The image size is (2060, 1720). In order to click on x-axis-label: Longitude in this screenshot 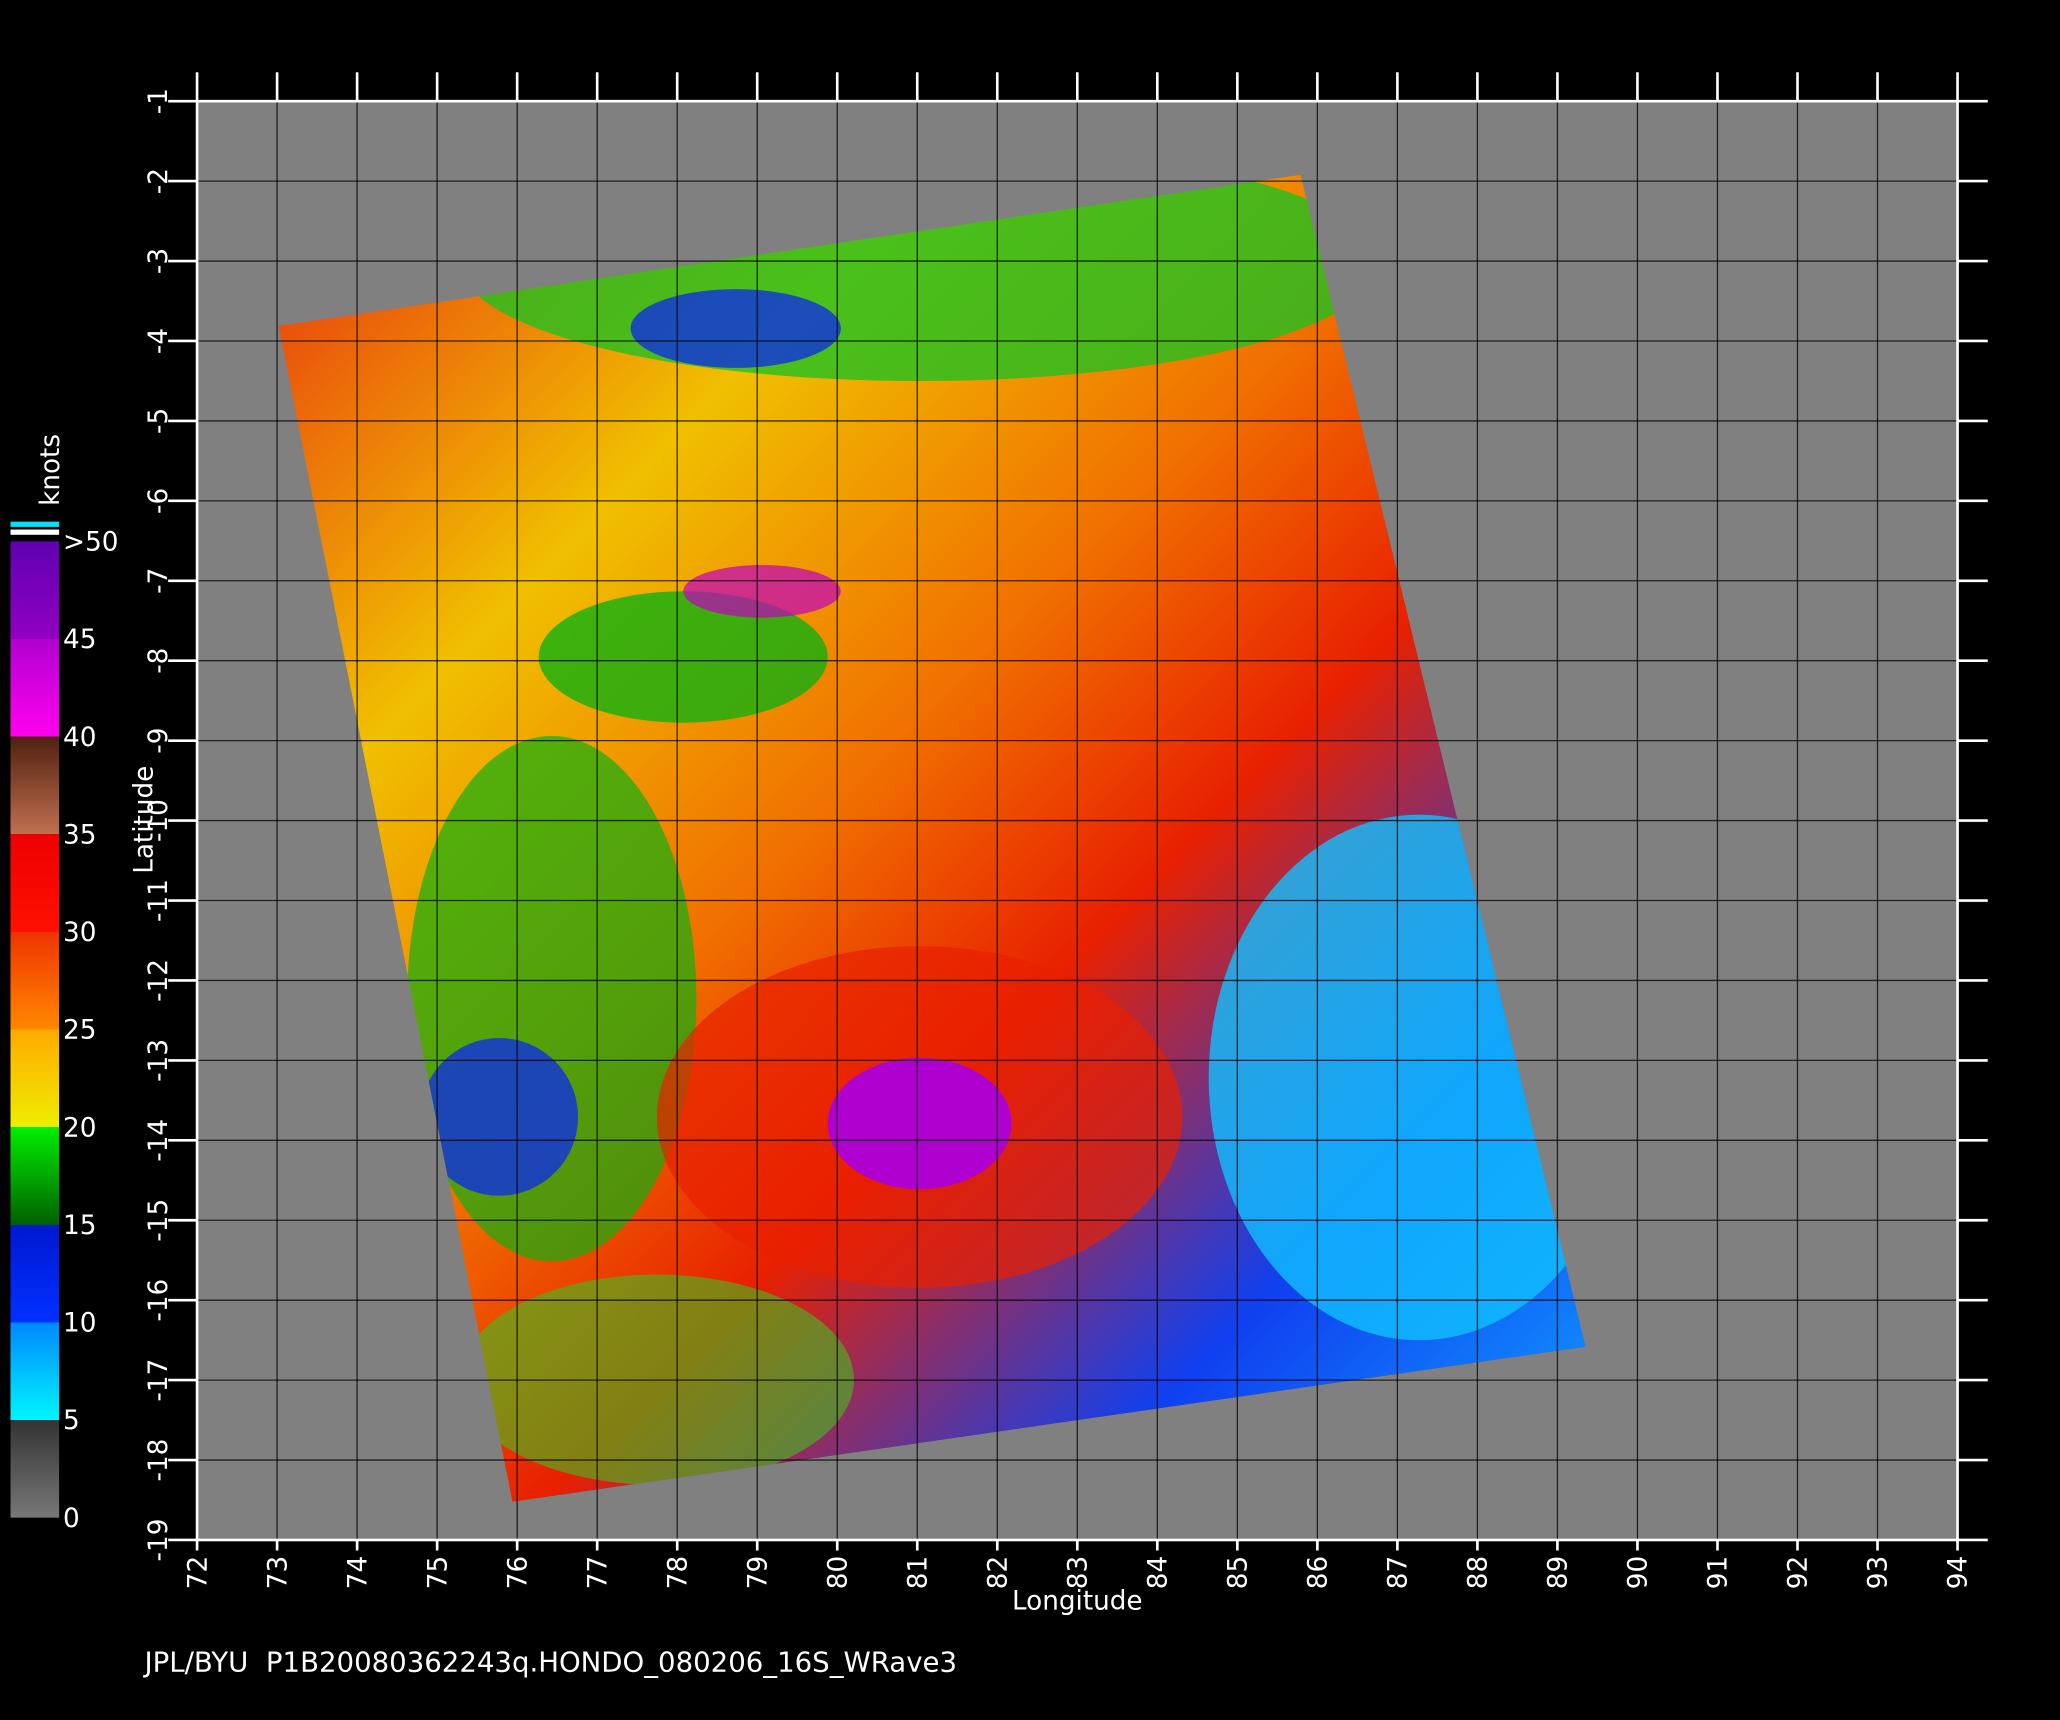, I will do `click(1077, 1602)`.